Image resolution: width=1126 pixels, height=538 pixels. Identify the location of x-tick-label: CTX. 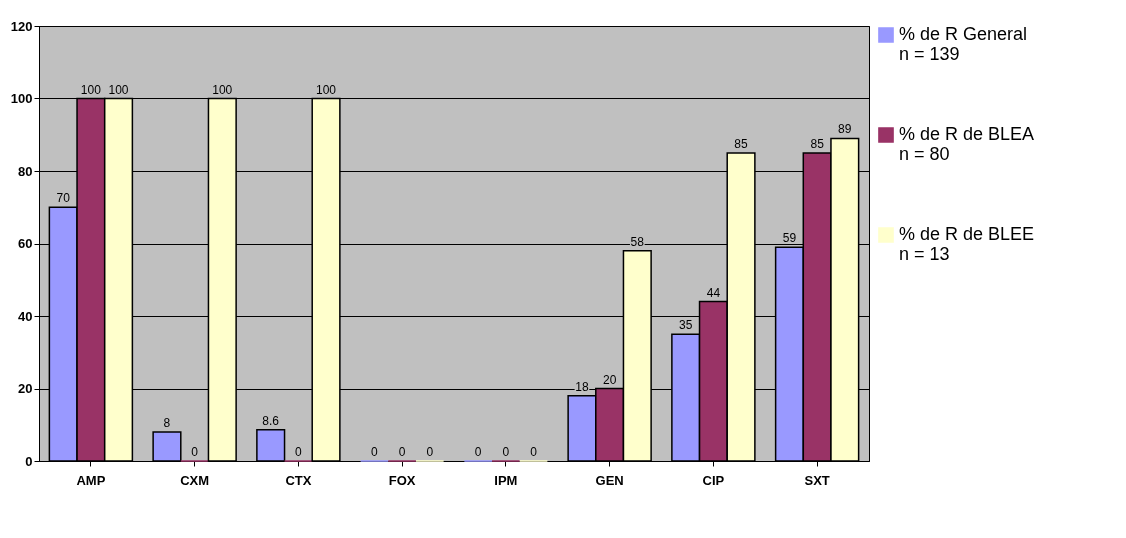
(298, 480).